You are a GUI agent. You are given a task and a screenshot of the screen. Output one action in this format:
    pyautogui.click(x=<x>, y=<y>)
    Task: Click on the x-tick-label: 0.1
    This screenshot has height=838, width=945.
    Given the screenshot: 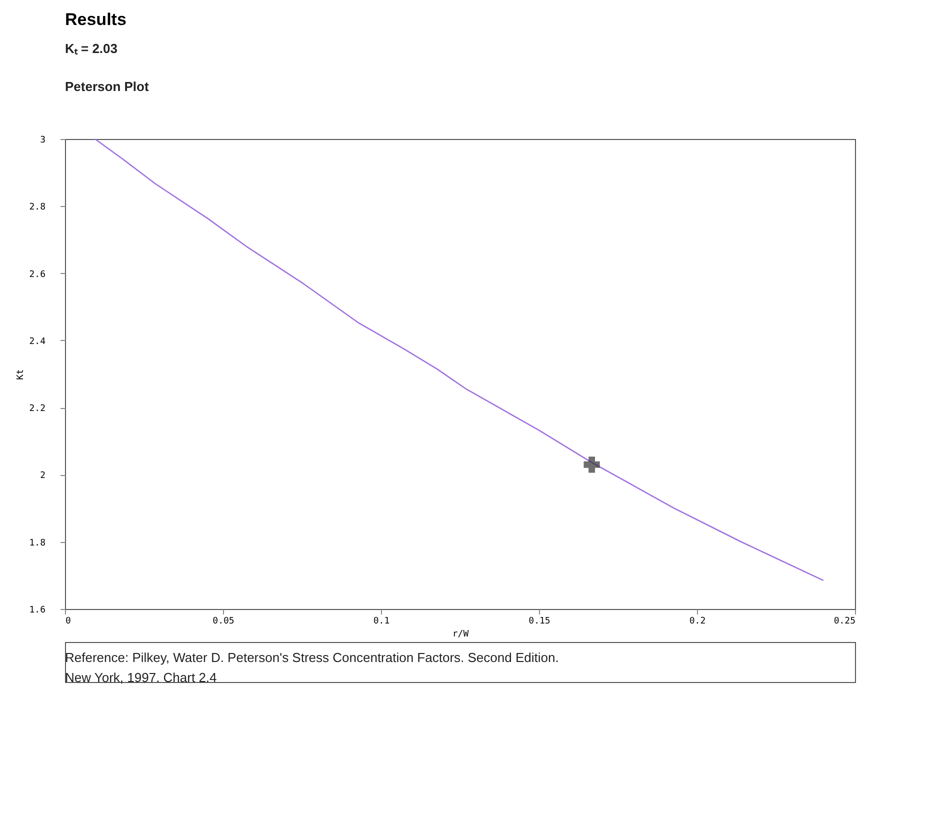 What is the action you would take?
    pyautogui.click(x=381, y=621)
    